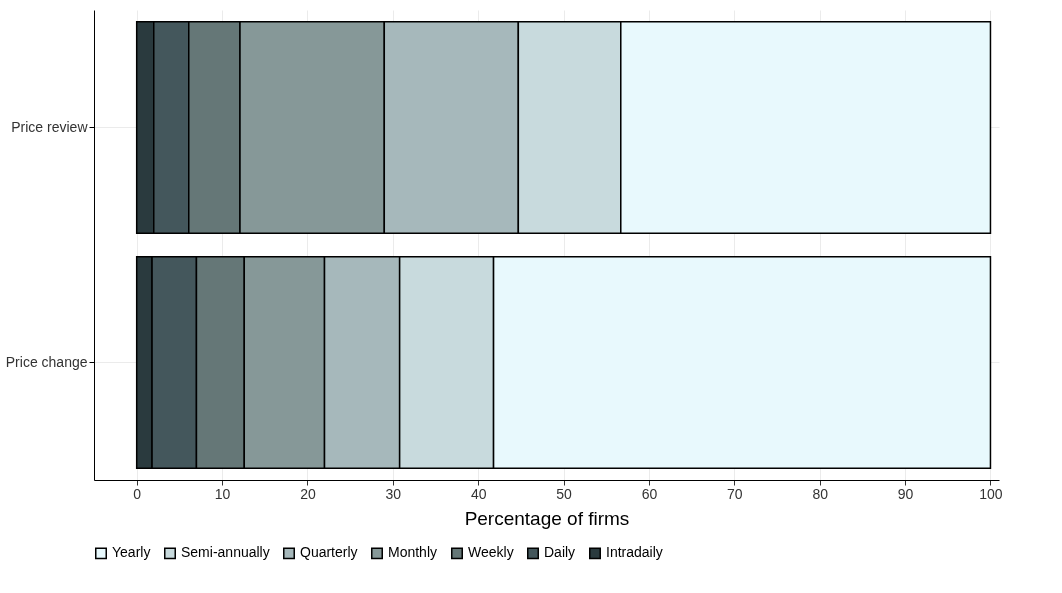 The height and width of the screenshot is (593, 1062). What do you see at coordinates (50, 126) in the screenshot?
I see `y-tick-label: Price review` at bounding box center [50, 126].